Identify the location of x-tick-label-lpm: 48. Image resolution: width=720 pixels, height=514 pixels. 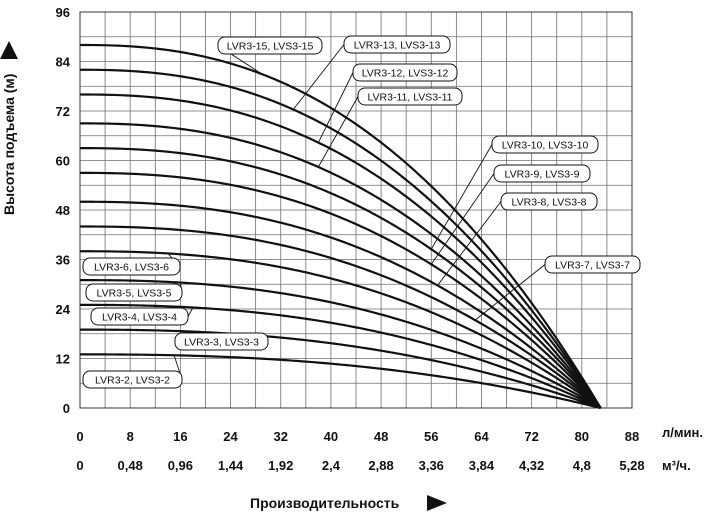
(381, 436).